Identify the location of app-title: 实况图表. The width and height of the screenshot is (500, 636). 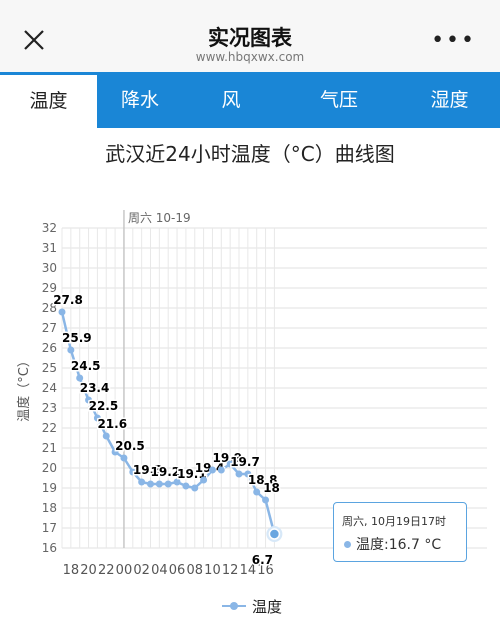
(250, 38).